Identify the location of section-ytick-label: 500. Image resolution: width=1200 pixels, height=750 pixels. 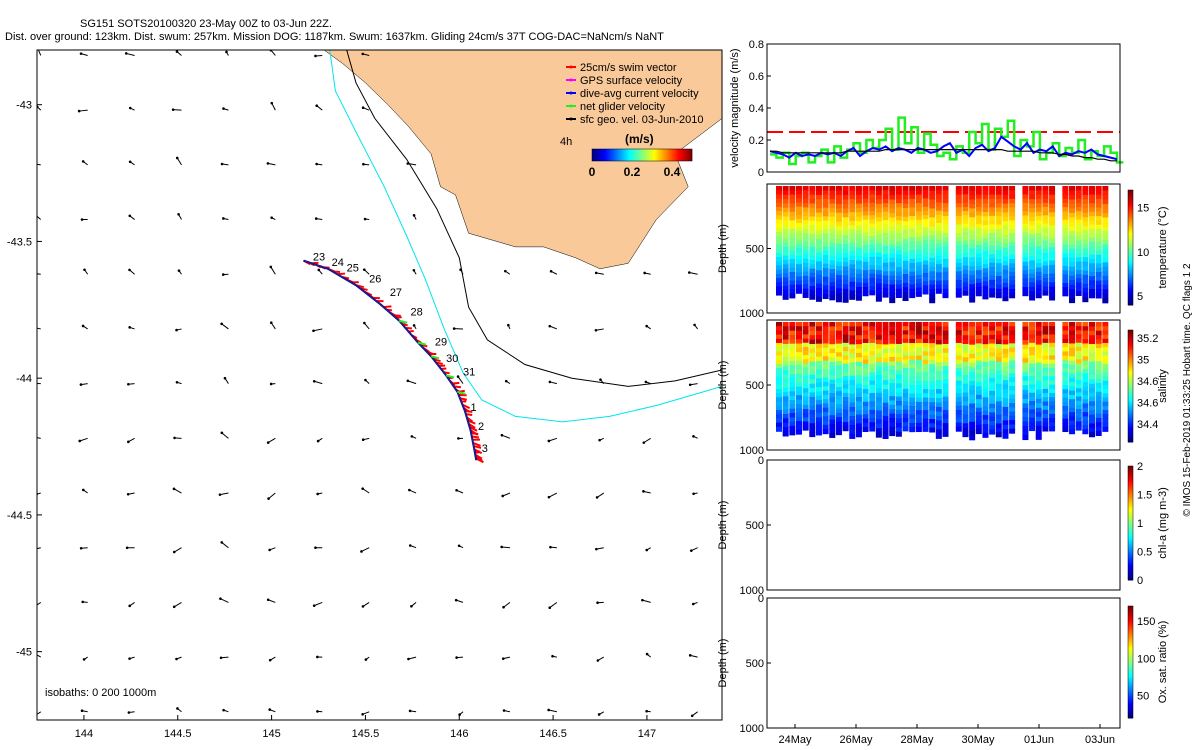
(755, 250).